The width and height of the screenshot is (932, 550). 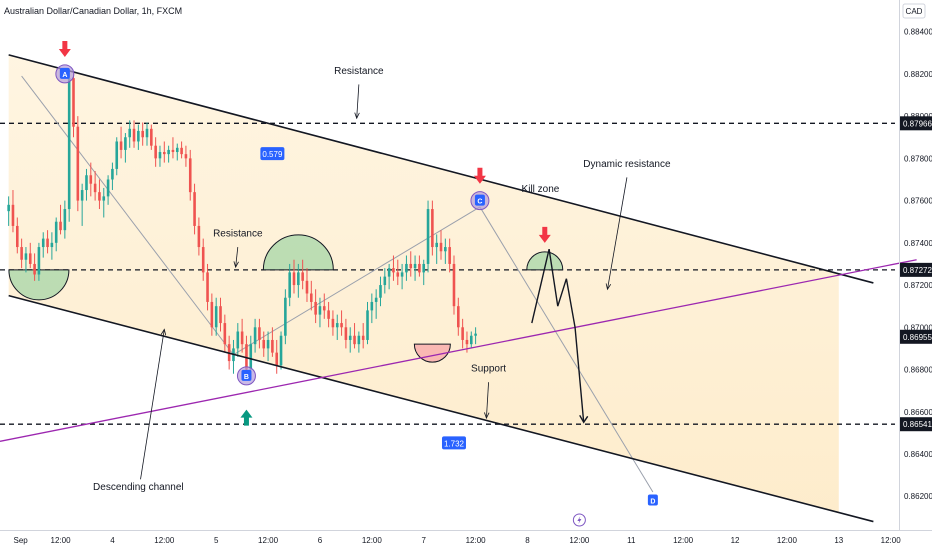 I want to click on down-arrow-c, so click(x=479, y=175).